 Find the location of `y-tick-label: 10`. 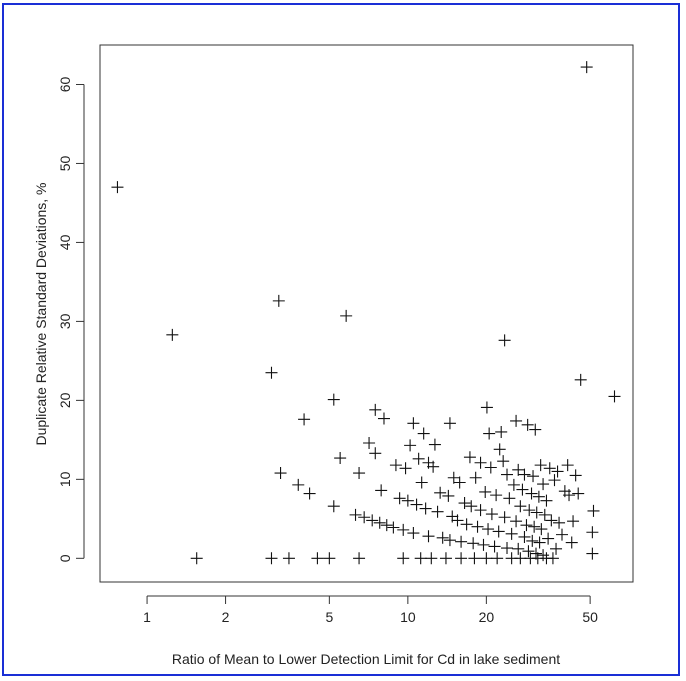

y-tick-label: 10 is located at coordinates (65, 479).